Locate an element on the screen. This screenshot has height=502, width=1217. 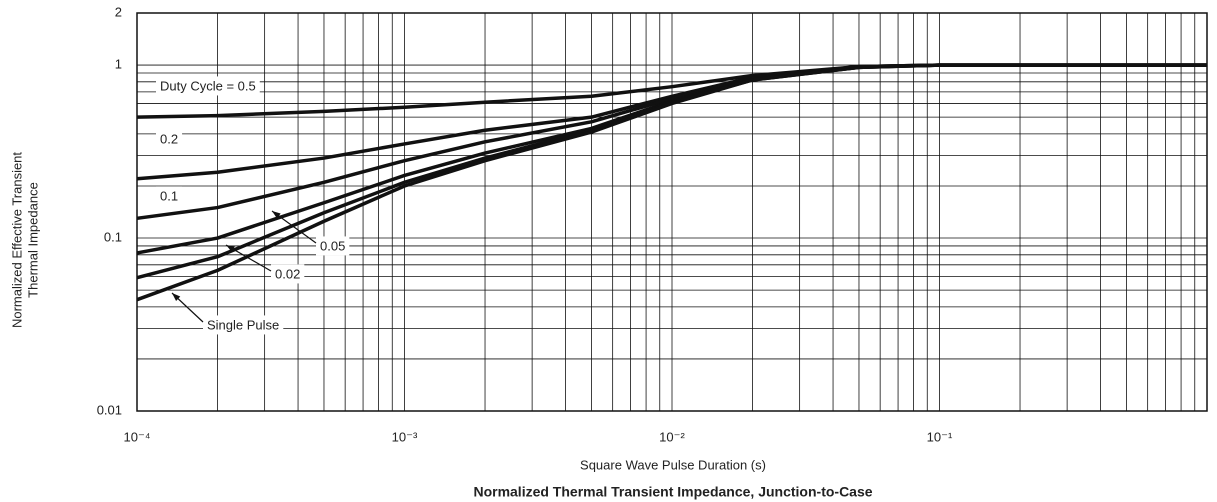
series-label: Duty Cycle = 0.5 is located at coordinates (208, 85).